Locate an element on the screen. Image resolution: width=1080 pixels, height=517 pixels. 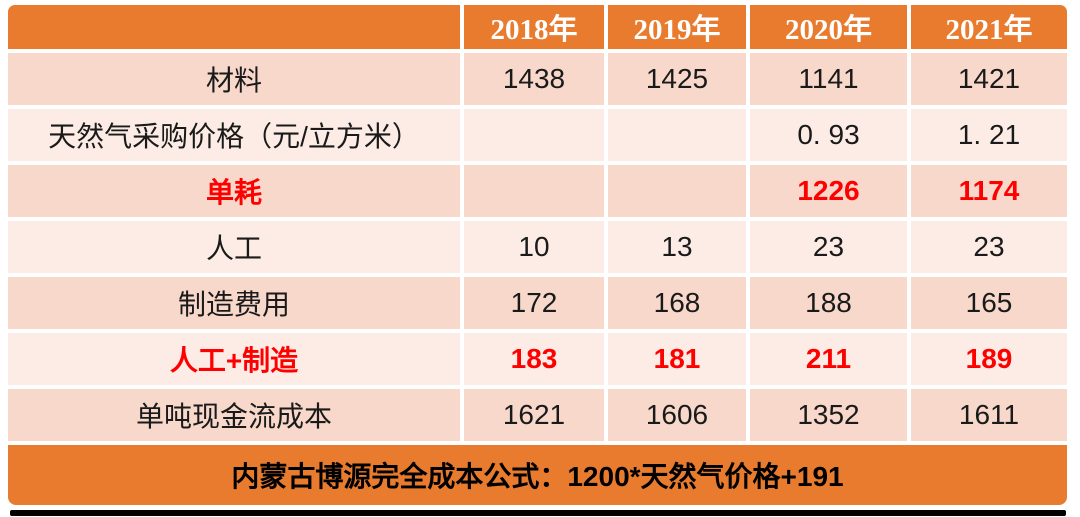
value-cell: 10 is located at coordinates (534, 247).